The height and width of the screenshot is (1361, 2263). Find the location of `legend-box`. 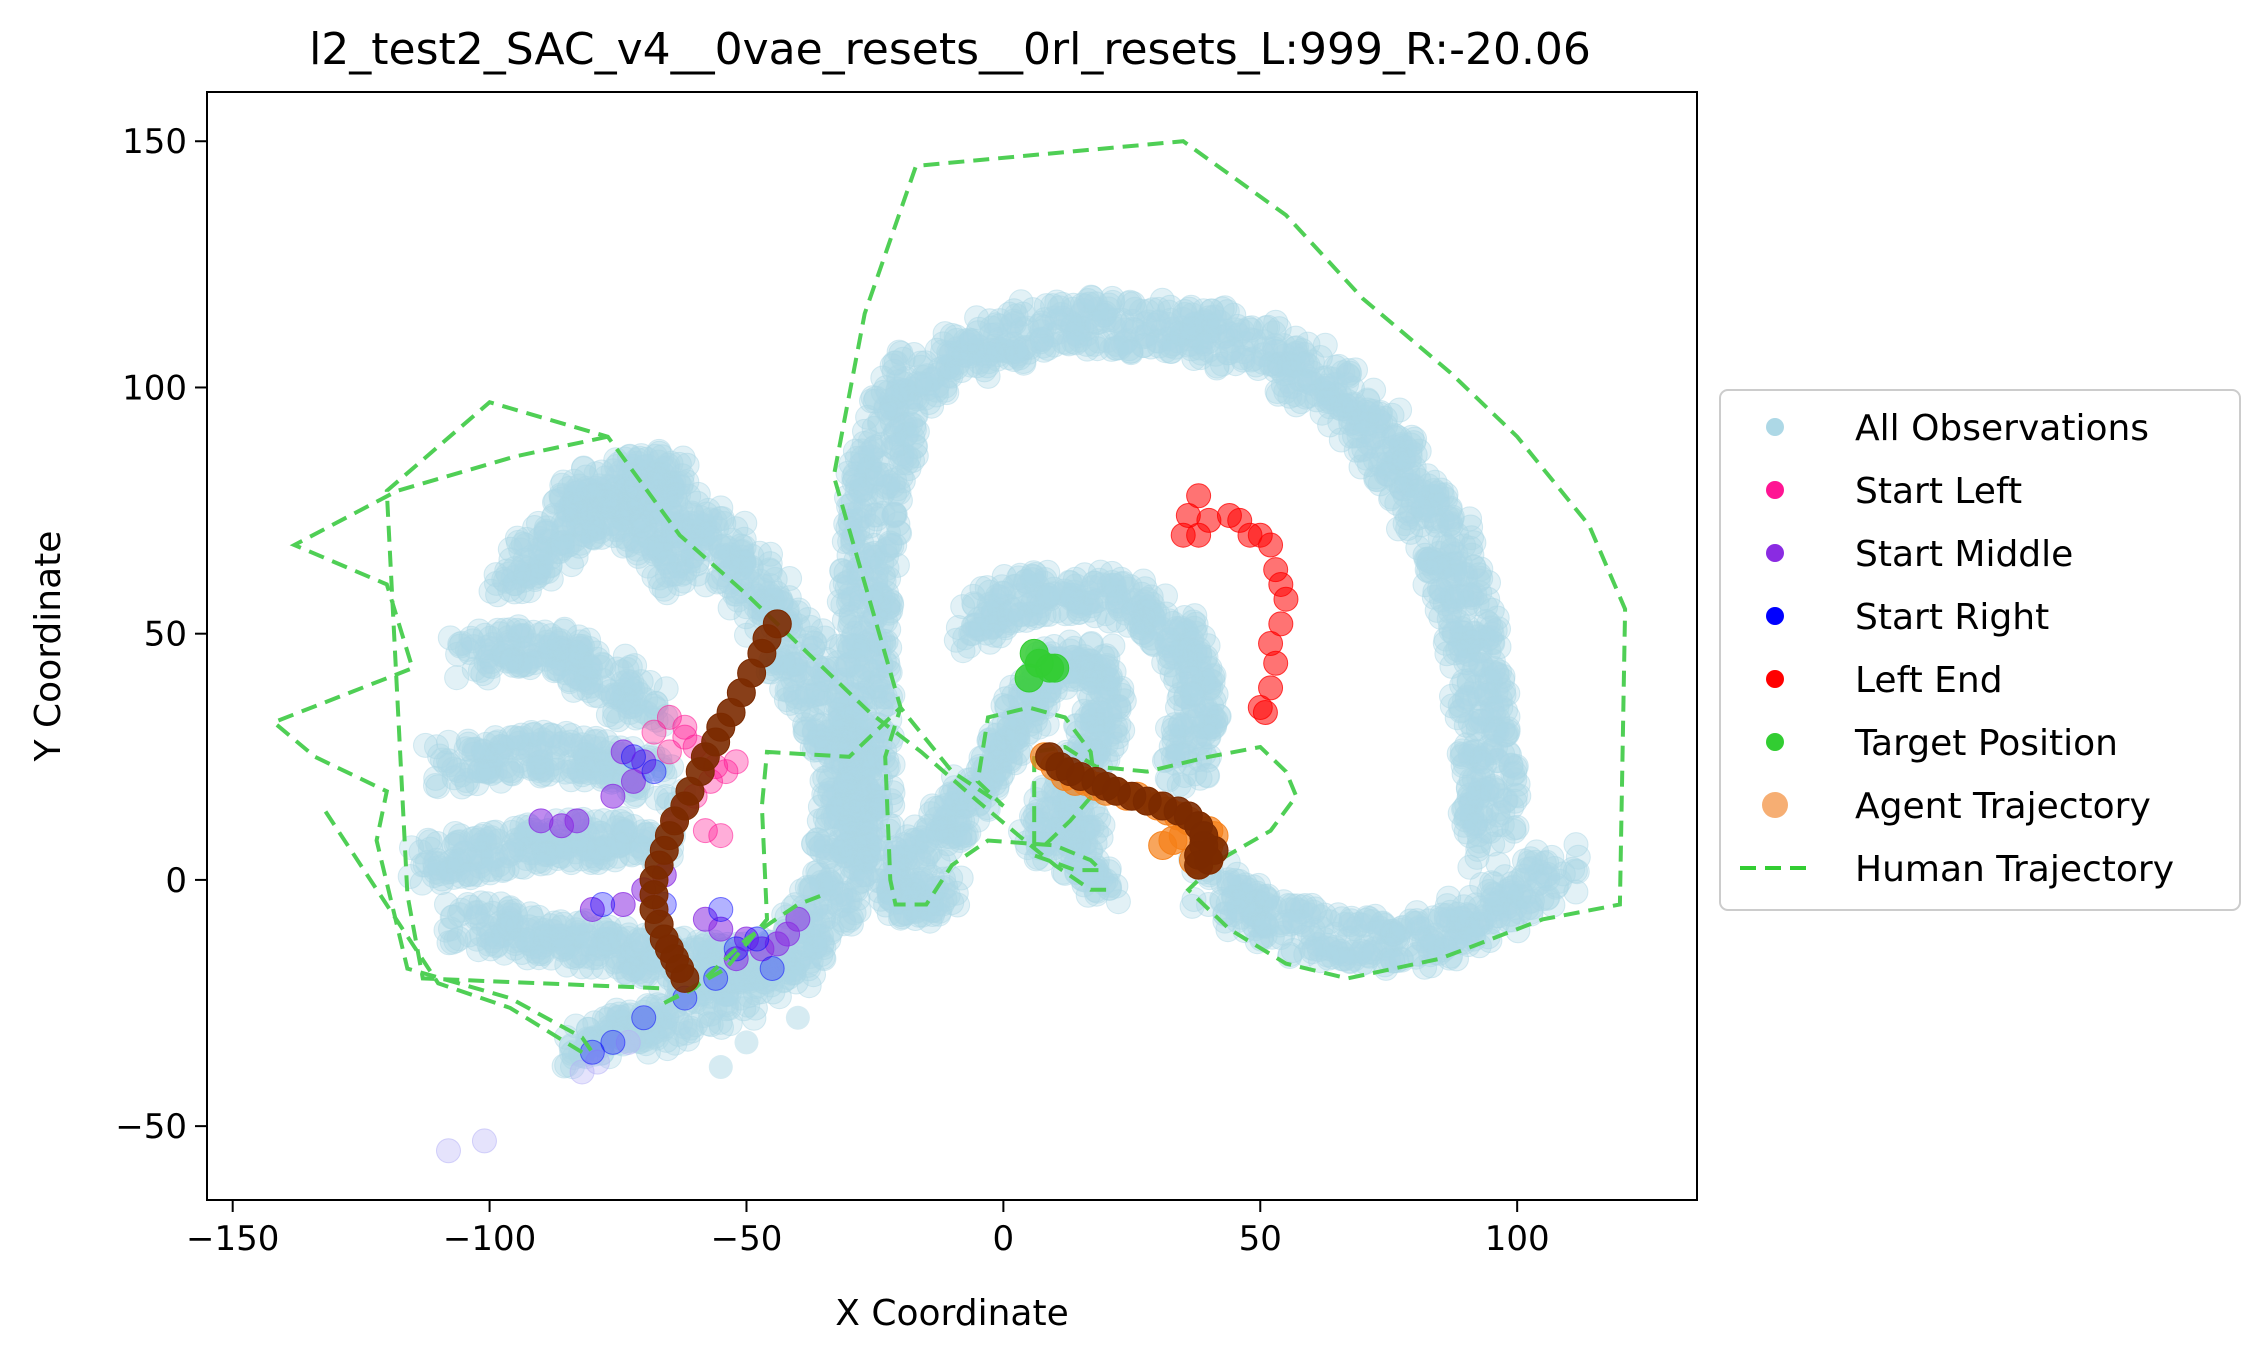

legend-box is located at coordinates (1980, 650).